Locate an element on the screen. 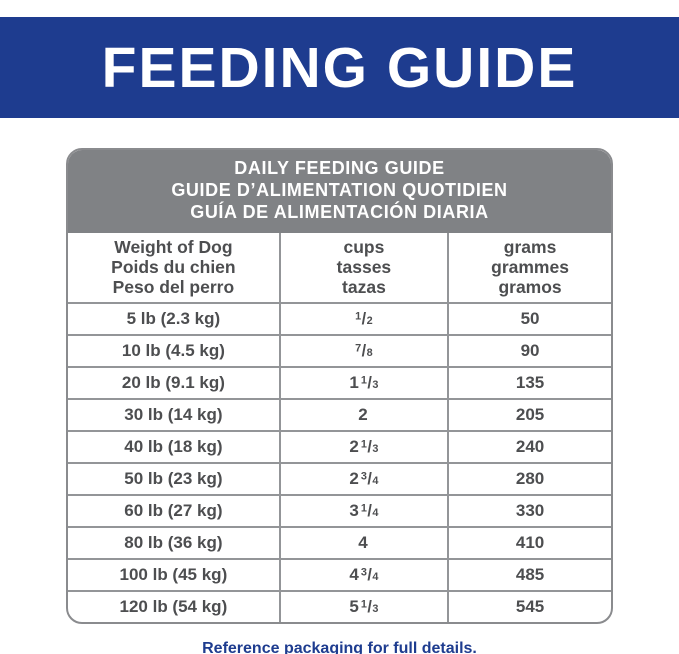  cups-cell: 2 3/4 is located at coordinates (364, 478).